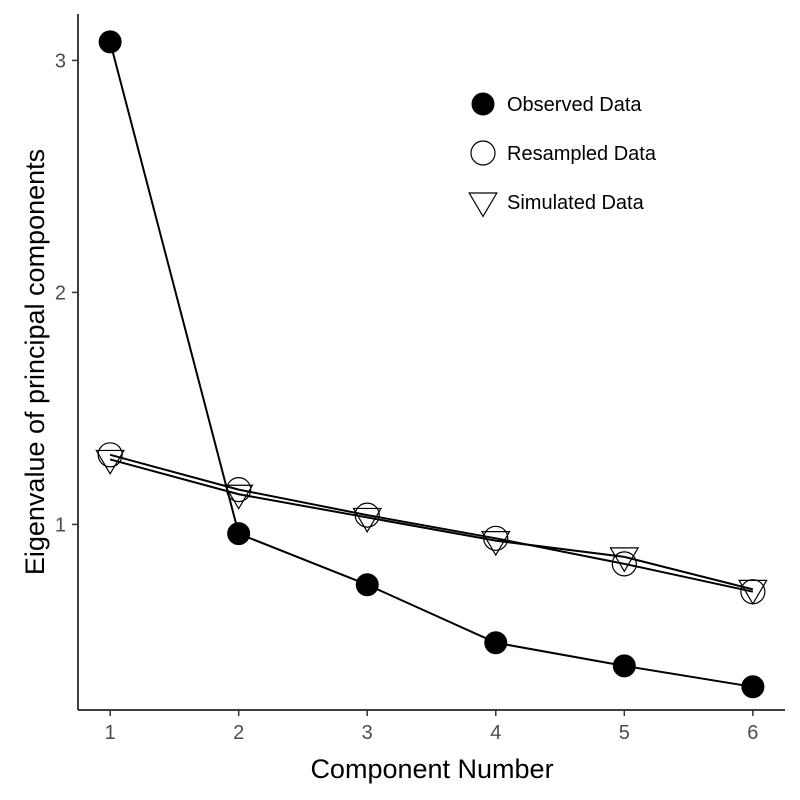  Describe the element at coordinates (367, 733) in the screenshot. I see `x-tick-label: 3` at that location.